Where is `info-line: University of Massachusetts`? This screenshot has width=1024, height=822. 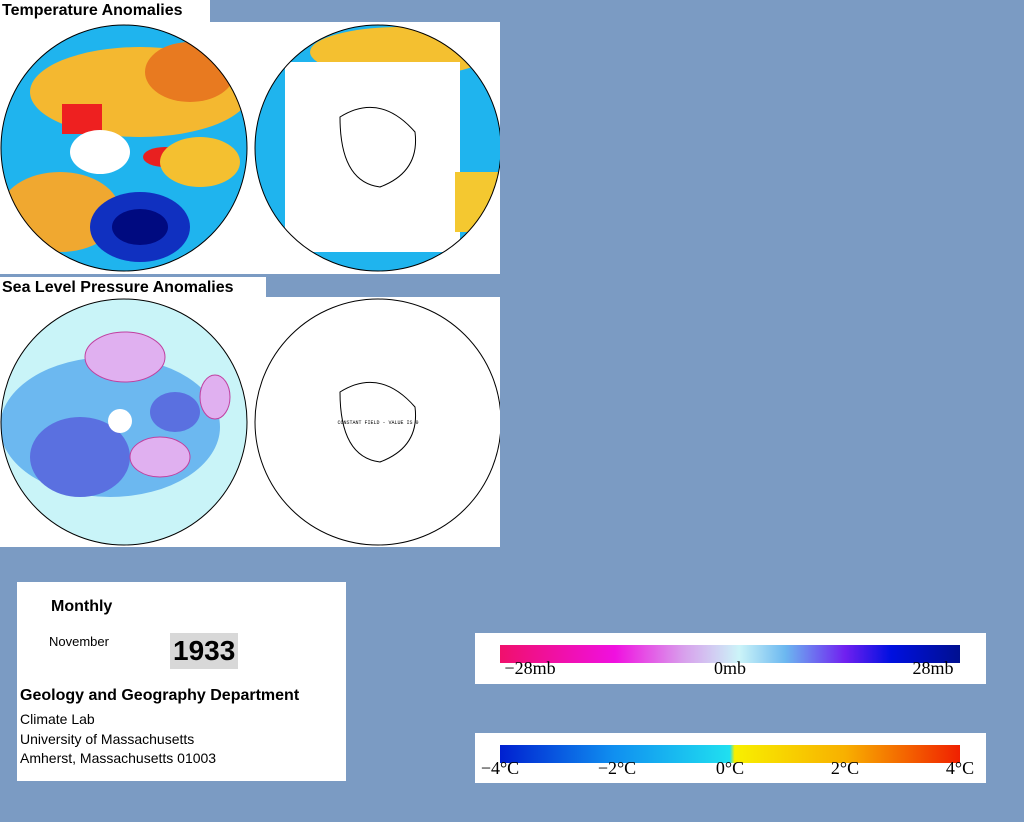
info-line: University of Massachusetts is located at coordinates (107, 739).